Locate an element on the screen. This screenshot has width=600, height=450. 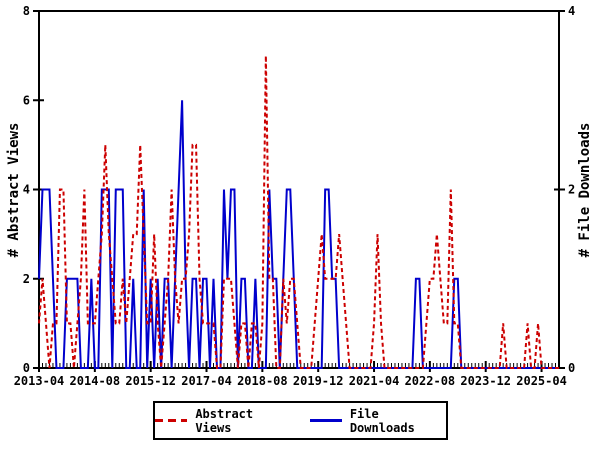
x-tick-label: 2025-04 is located at coordinates (541, 381).